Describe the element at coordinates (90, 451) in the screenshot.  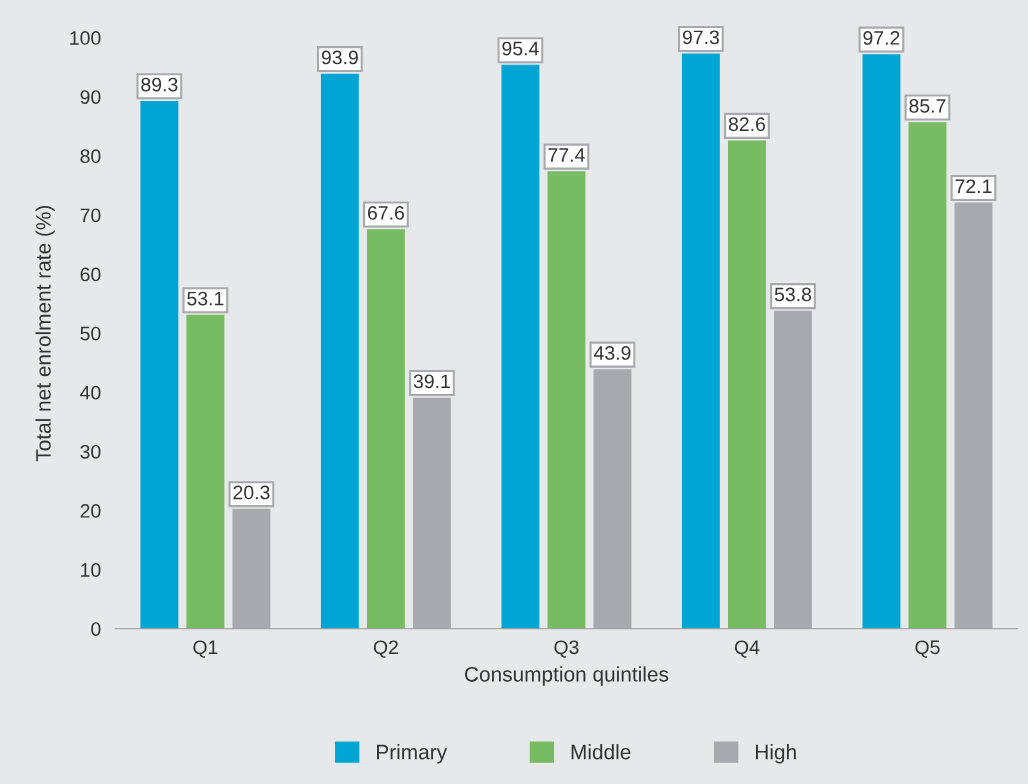
I see `y-tick-label: 30` at that location.